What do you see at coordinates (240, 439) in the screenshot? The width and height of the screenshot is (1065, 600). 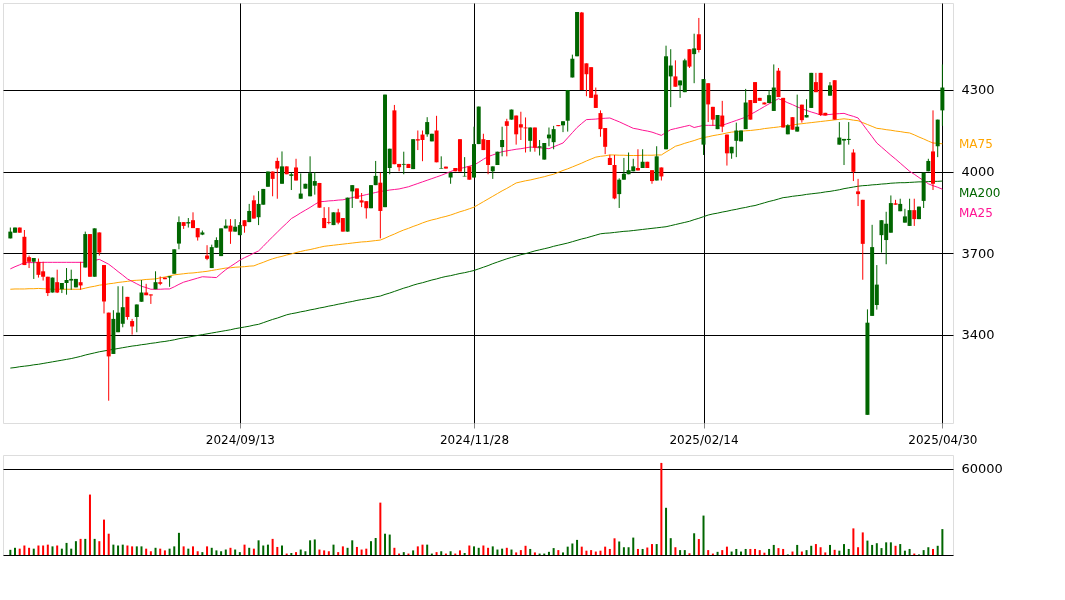 I see `x-tick-label: 2024/09/13` at bounding box center [240, 439].